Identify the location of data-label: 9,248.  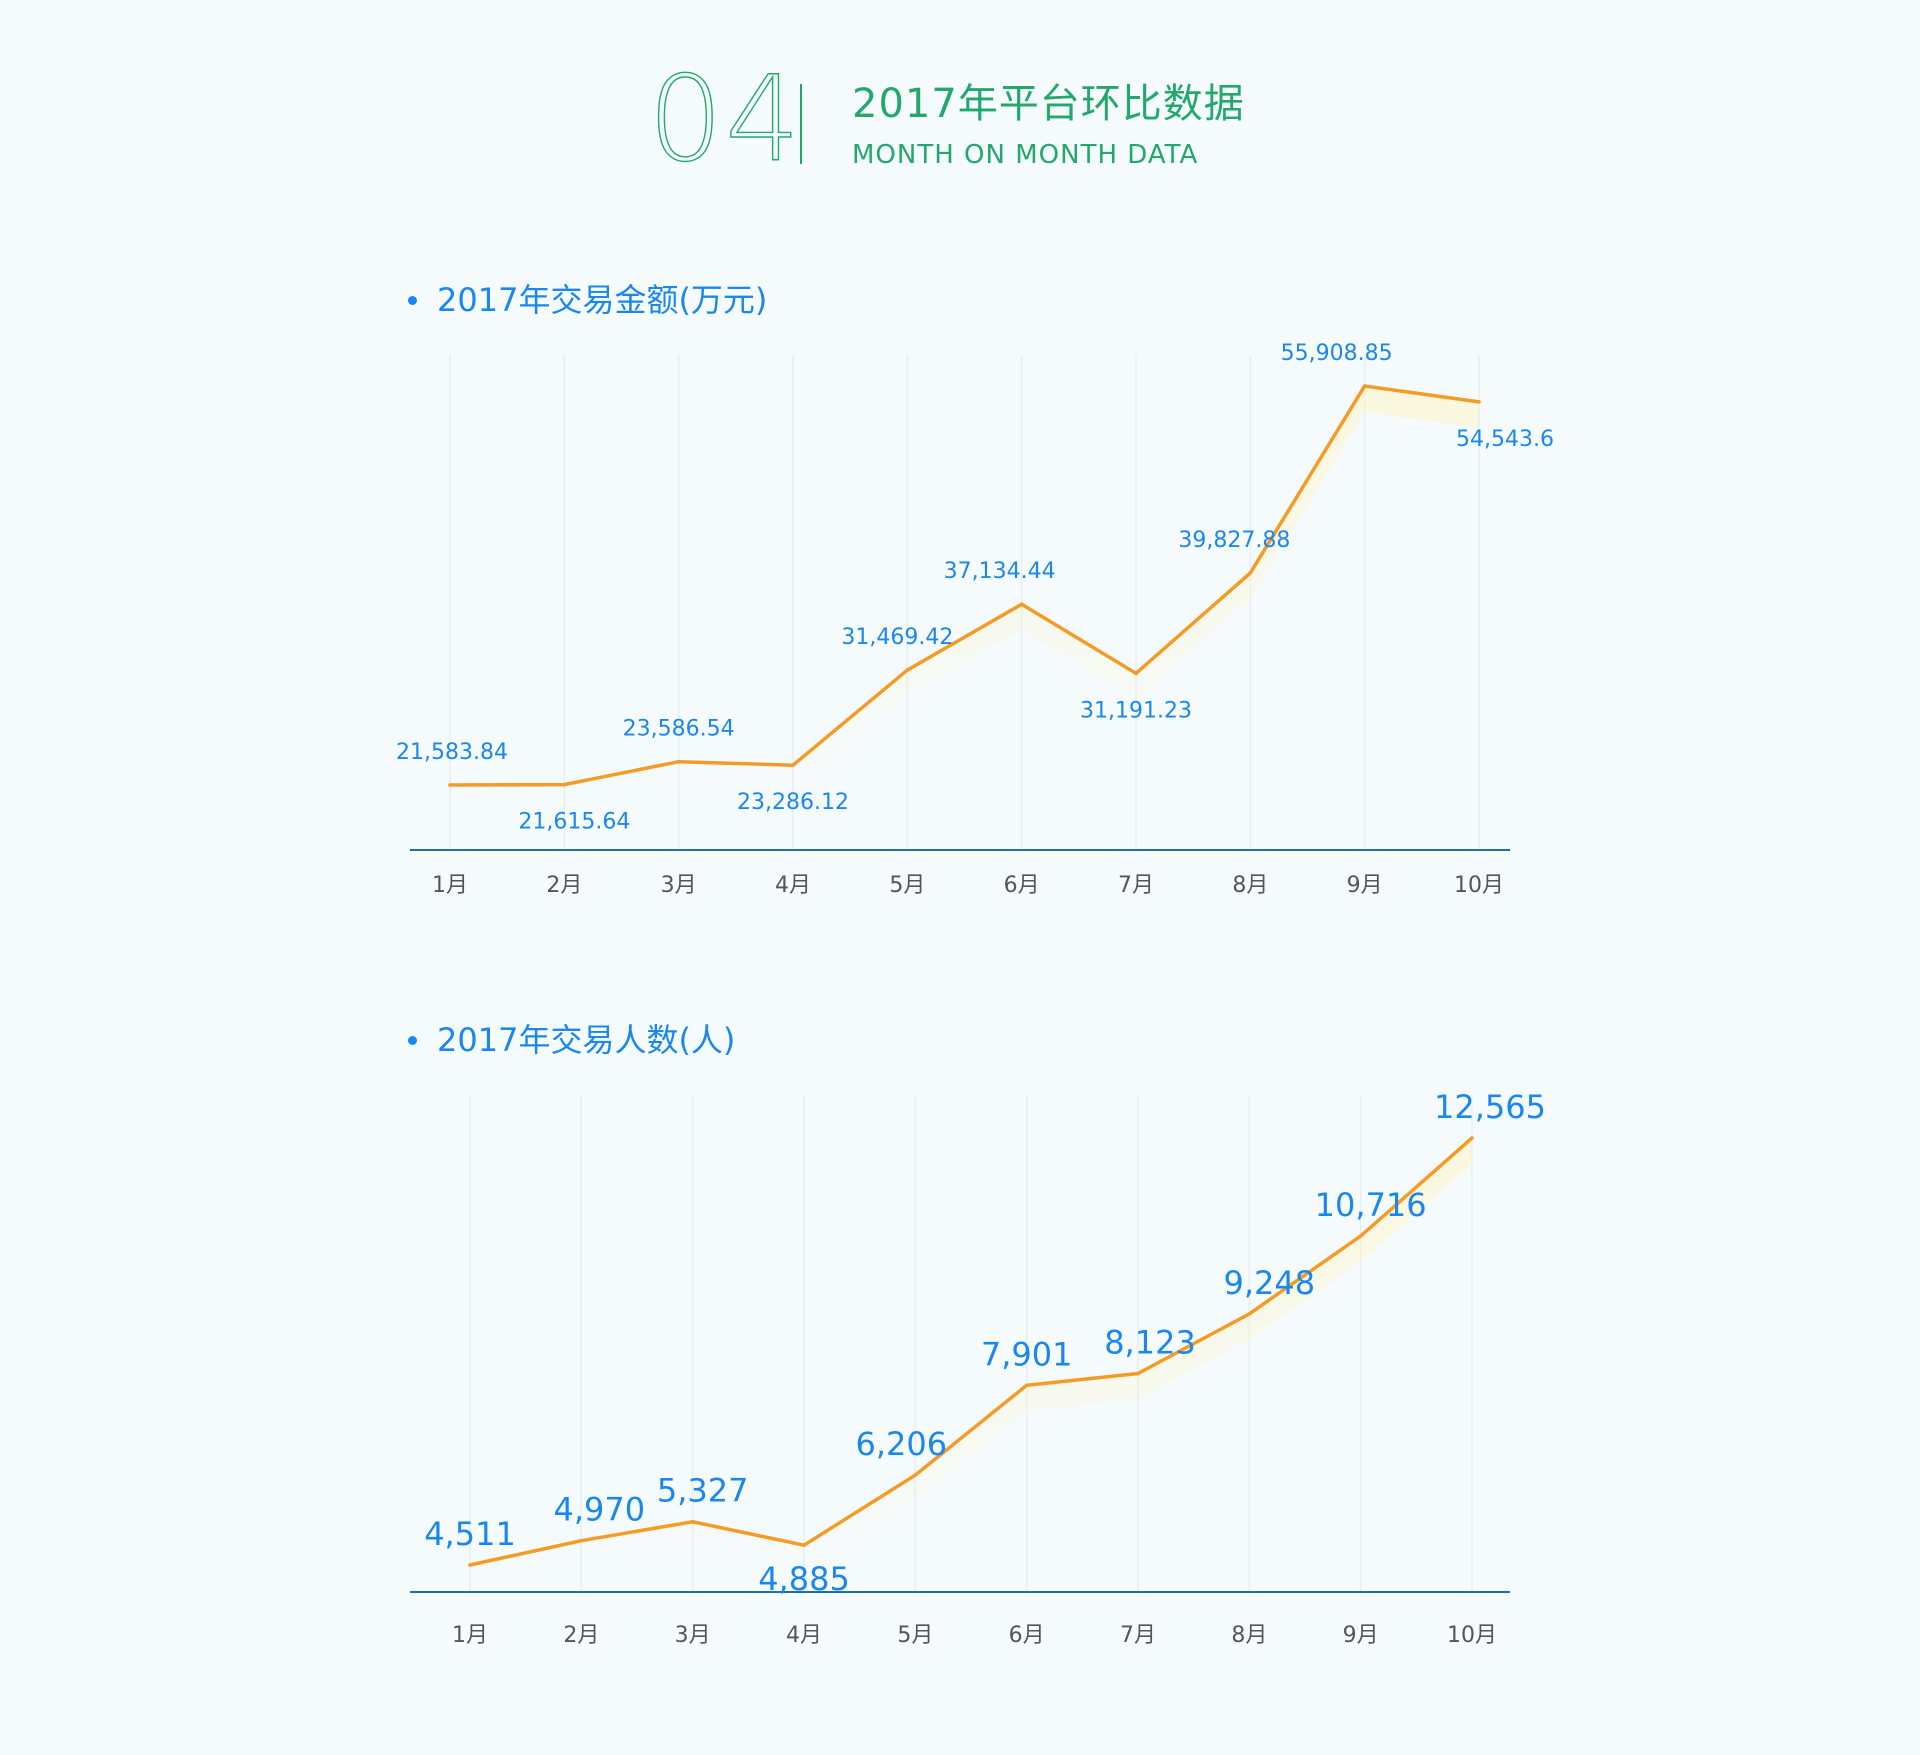
(1270, 1283).